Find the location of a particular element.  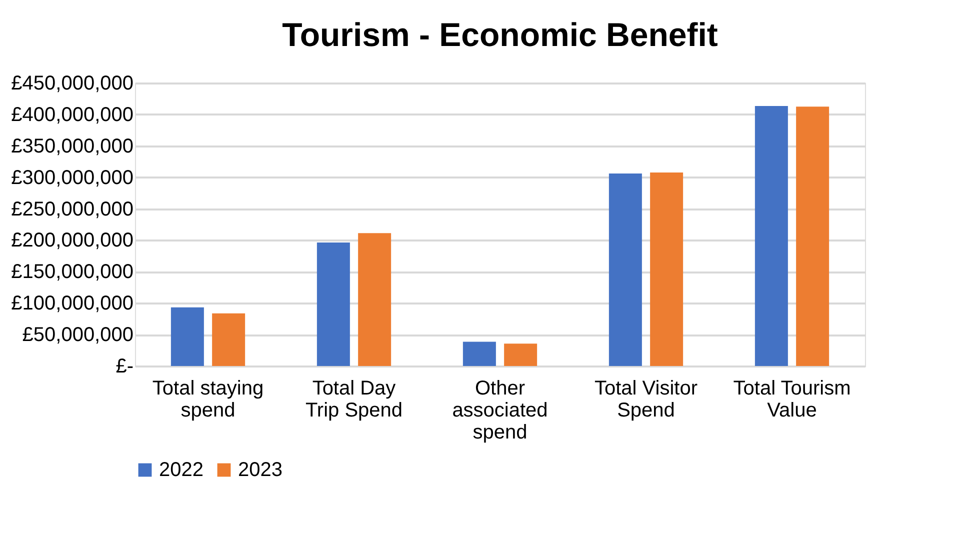

y-tick-label: £200,000,000 is located at coordinates (72, 241).